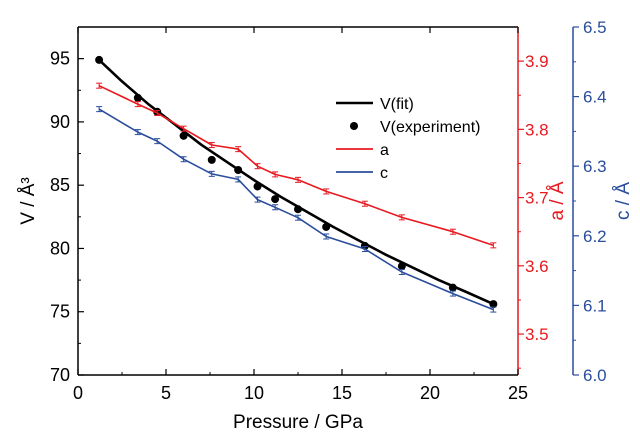 The width and height of the screenshot is (640, 438). What do you see at coordinates (537, 266) in the screenshot?
I see `a-axis-tick-label: 3.6` at bounding box center [537, 266].